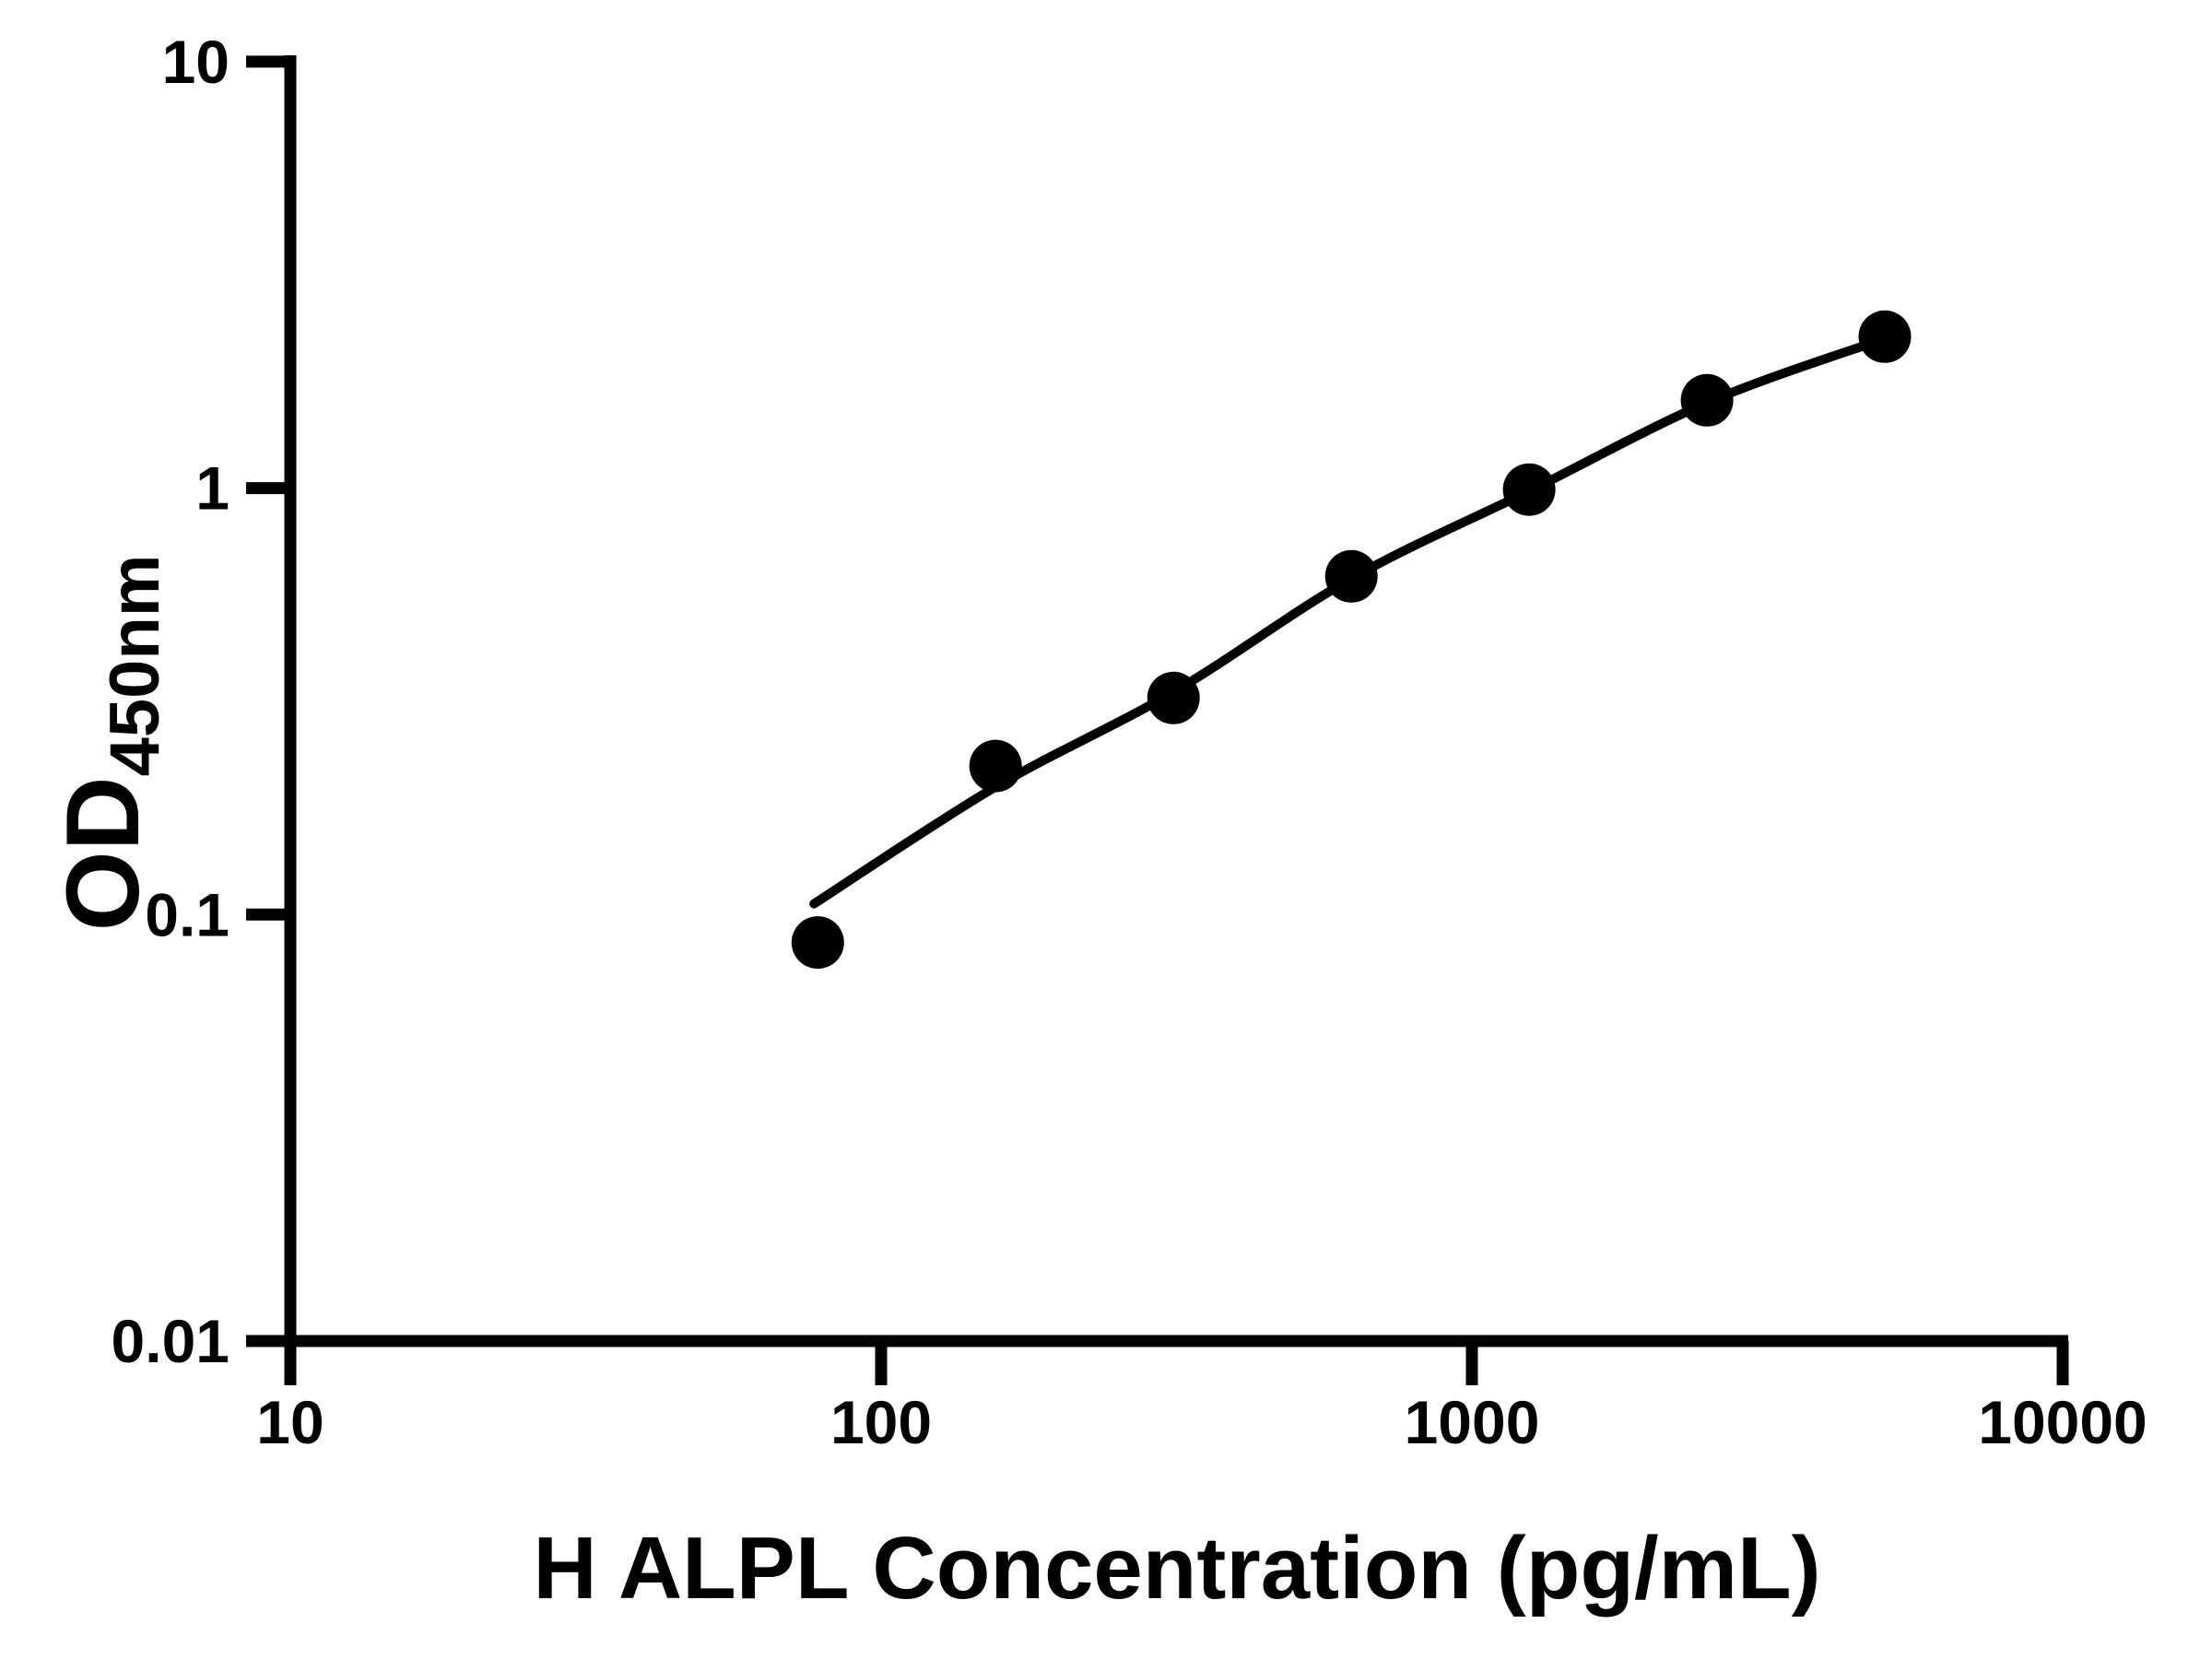  What do you see at coordinates (1176, 1568) in the screenshot?
I see `x-axis-title: H ALPL Concentration (pg/mL)` at bounding box center [1176, 1568].